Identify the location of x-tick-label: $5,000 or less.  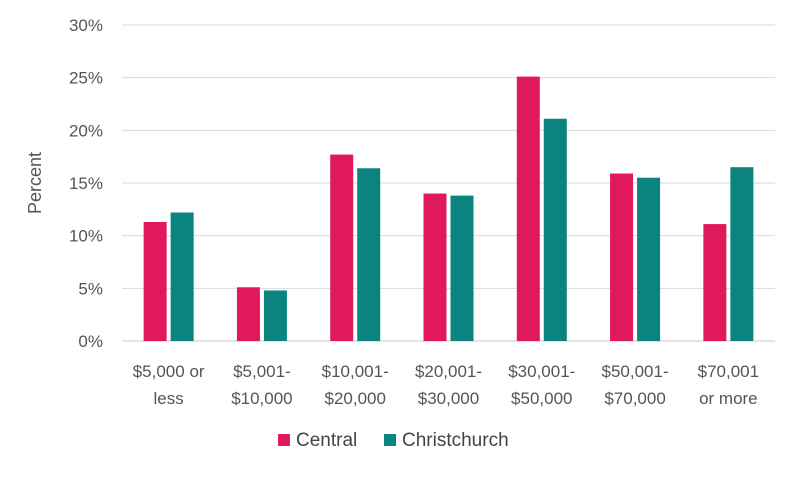
(169, 385).